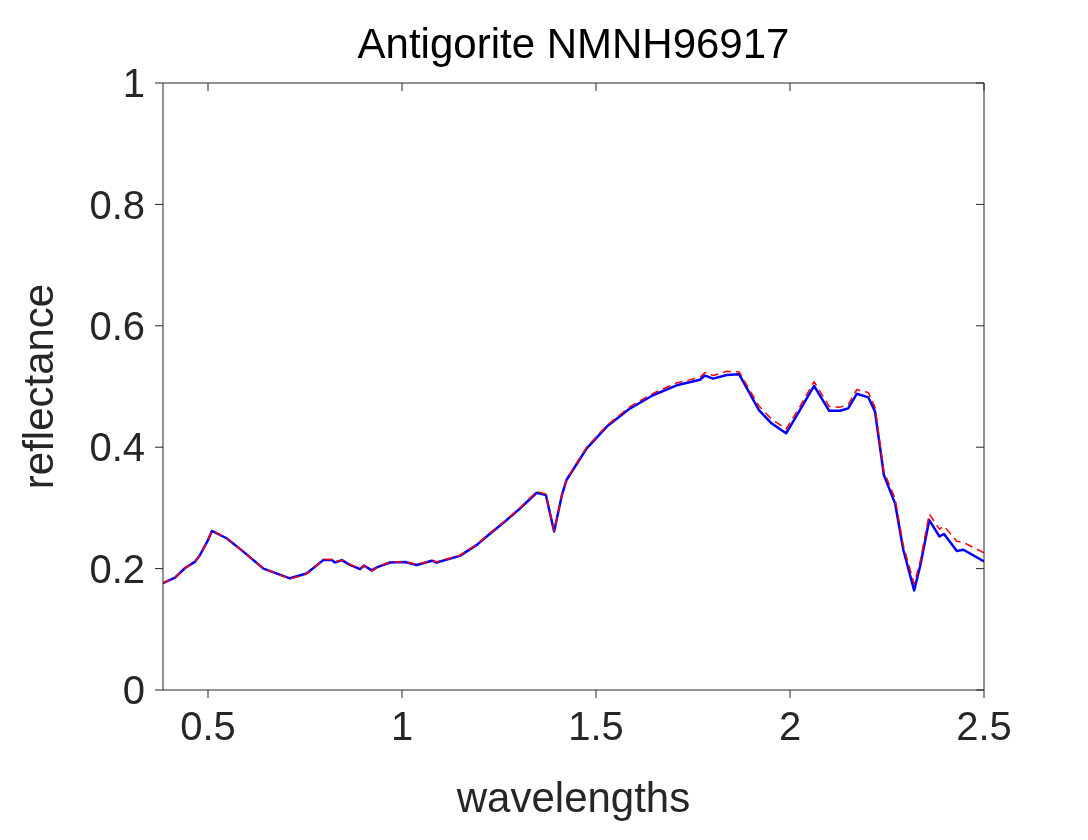  Describe the element at coordinates (38, 386) in the screenshot. I see `y-axis-title: reflectance` at that location.